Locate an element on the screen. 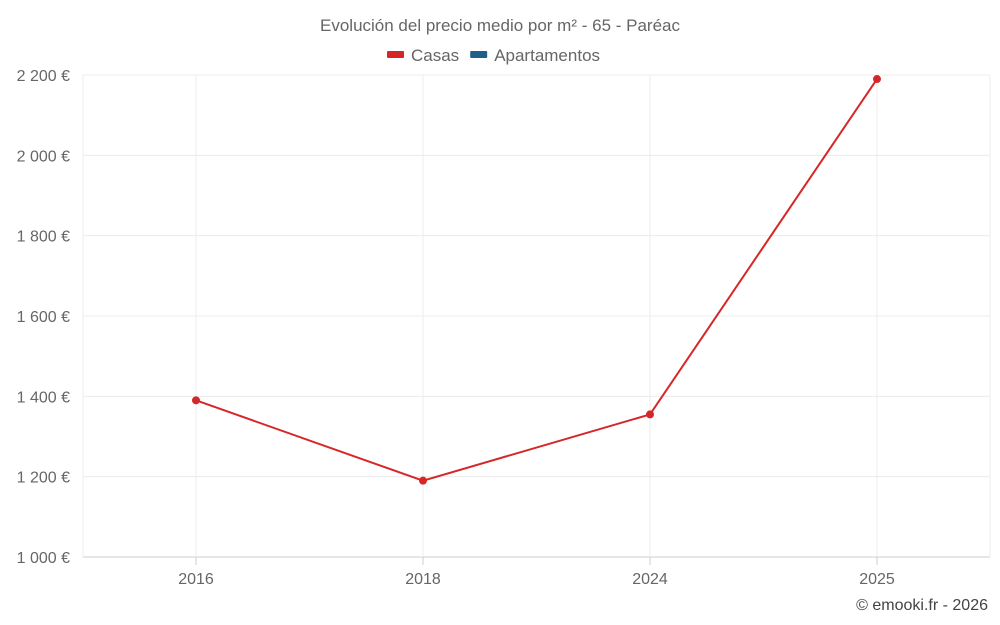 Image resolution: width=1000 pixels, height=625 pixels. legend-item-apartamentos: Apartamentos is located at coordinates (535, 55).